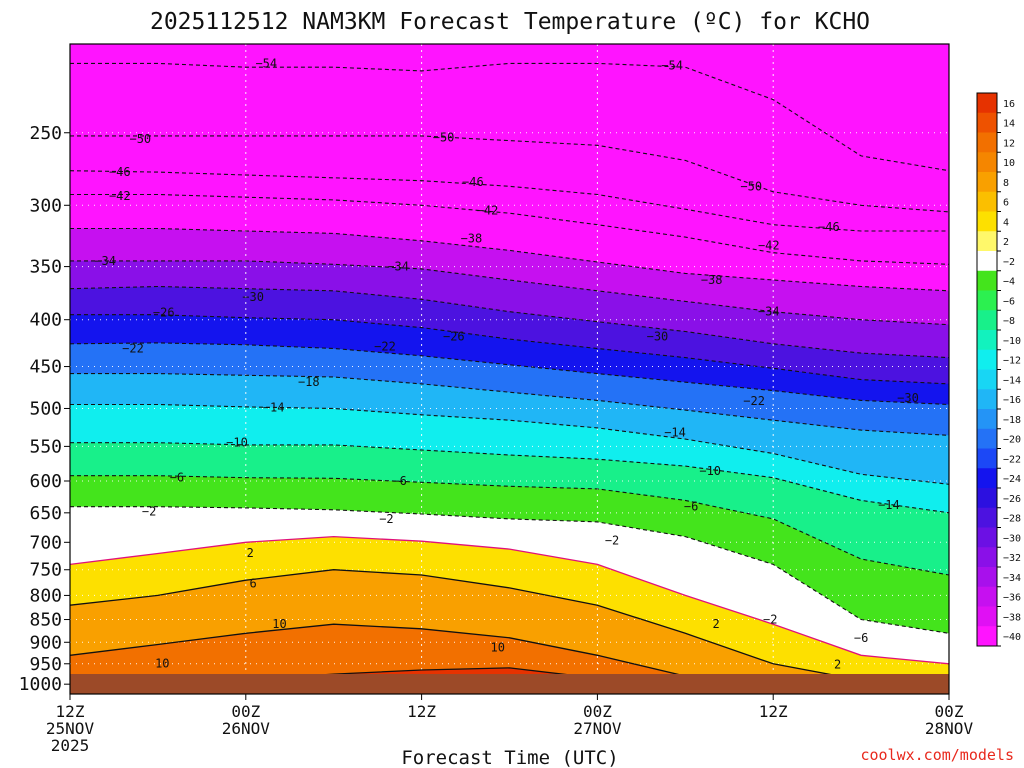  What do you see at coordinates (45, 267) in the screenshot?
I see `y-tick-label: 350` at bounding box center [45, 267].